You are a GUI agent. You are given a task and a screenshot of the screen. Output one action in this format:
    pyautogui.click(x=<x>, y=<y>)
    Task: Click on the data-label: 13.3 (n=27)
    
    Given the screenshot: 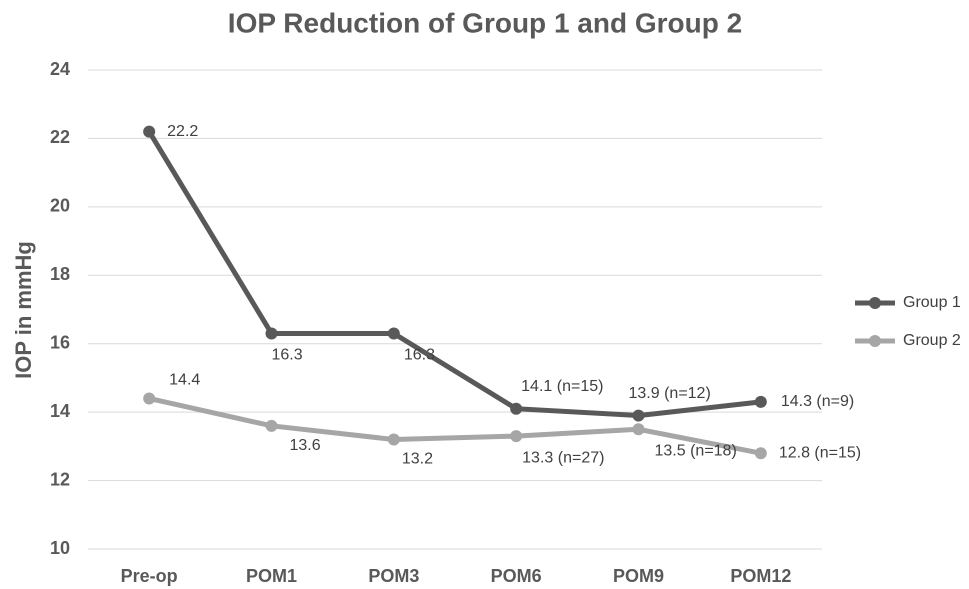 What is the action you would take?
    pyautogui.click(x=563, y=457)
    